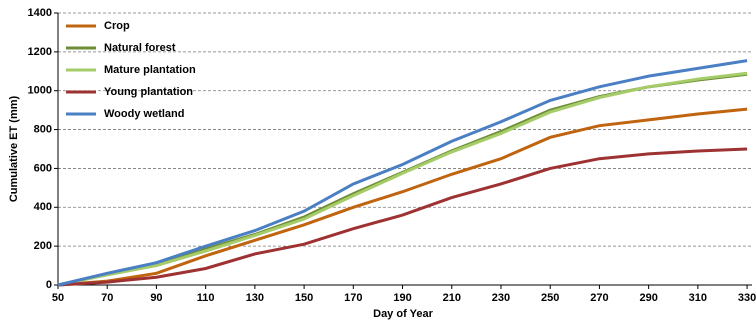 This screenshot has height=324, width=756. I want to click on x-axis-label: Day of Year, so click(403, 314).